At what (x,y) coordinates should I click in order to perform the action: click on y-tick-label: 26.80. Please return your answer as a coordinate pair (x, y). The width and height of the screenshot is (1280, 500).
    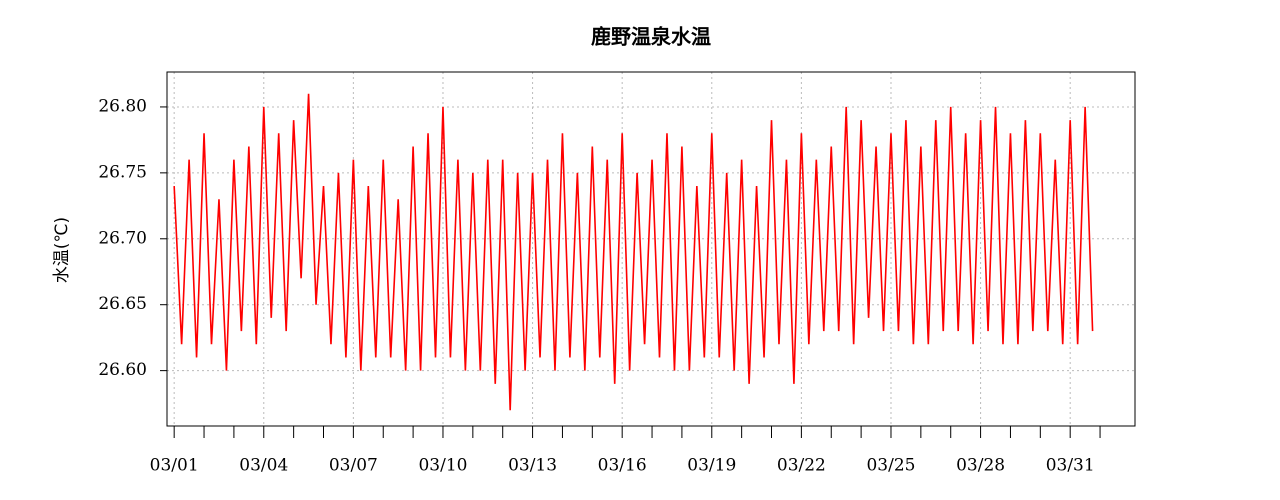
    Looking at the image, I should click on (122, 106).